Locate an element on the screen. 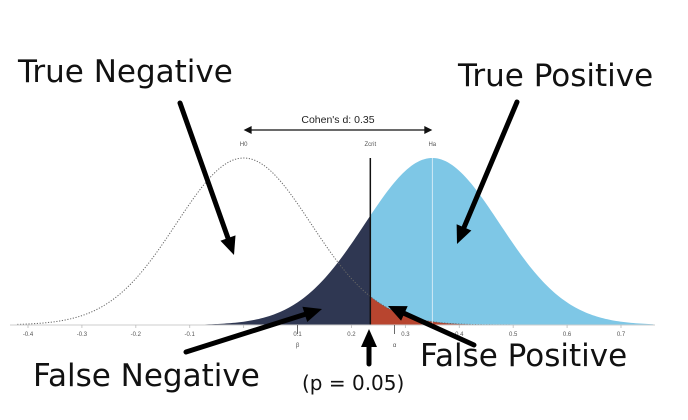 The height and width of the screenshot is (420, 688). false-positive-region is located at coordinates (469, 310).